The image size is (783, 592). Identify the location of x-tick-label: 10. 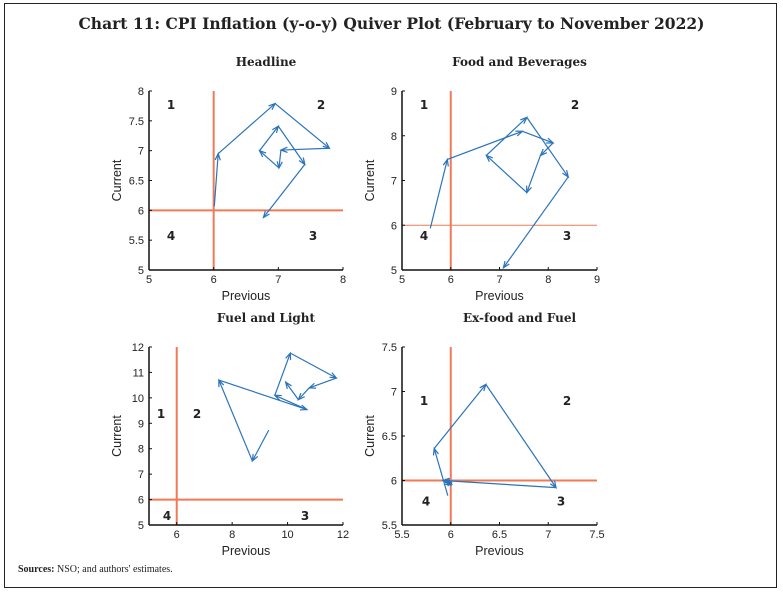
(287, 535).